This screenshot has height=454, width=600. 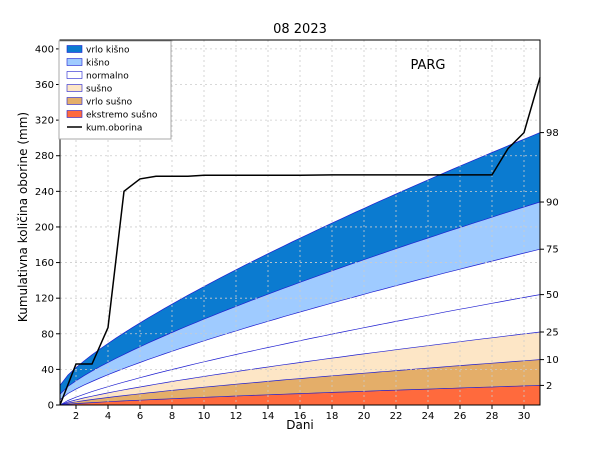 I want to click on y-tick-label: 200, so click(x=44, y=227).